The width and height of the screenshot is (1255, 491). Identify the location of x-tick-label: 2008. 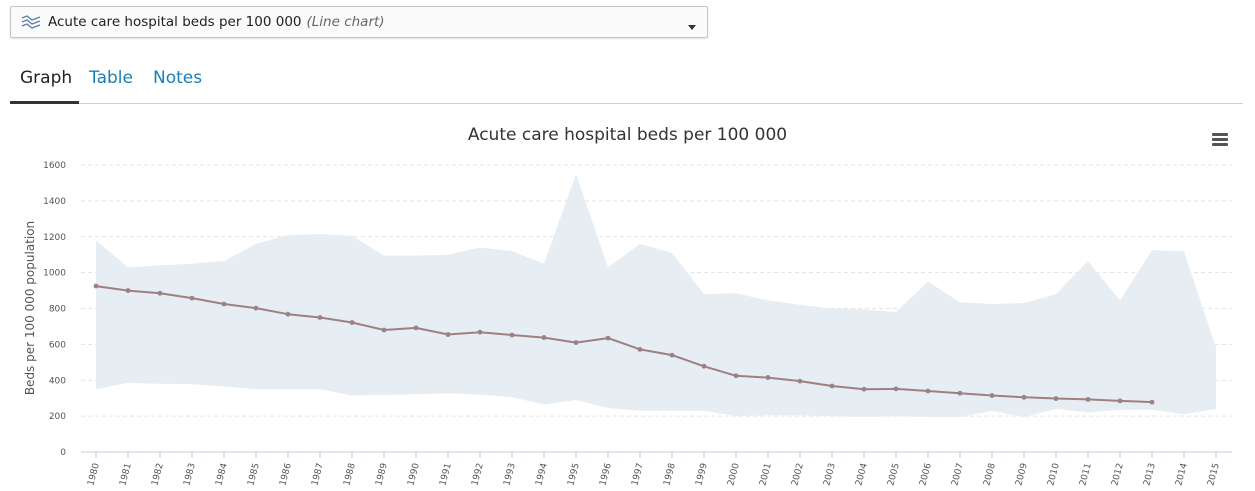
(990, 474).